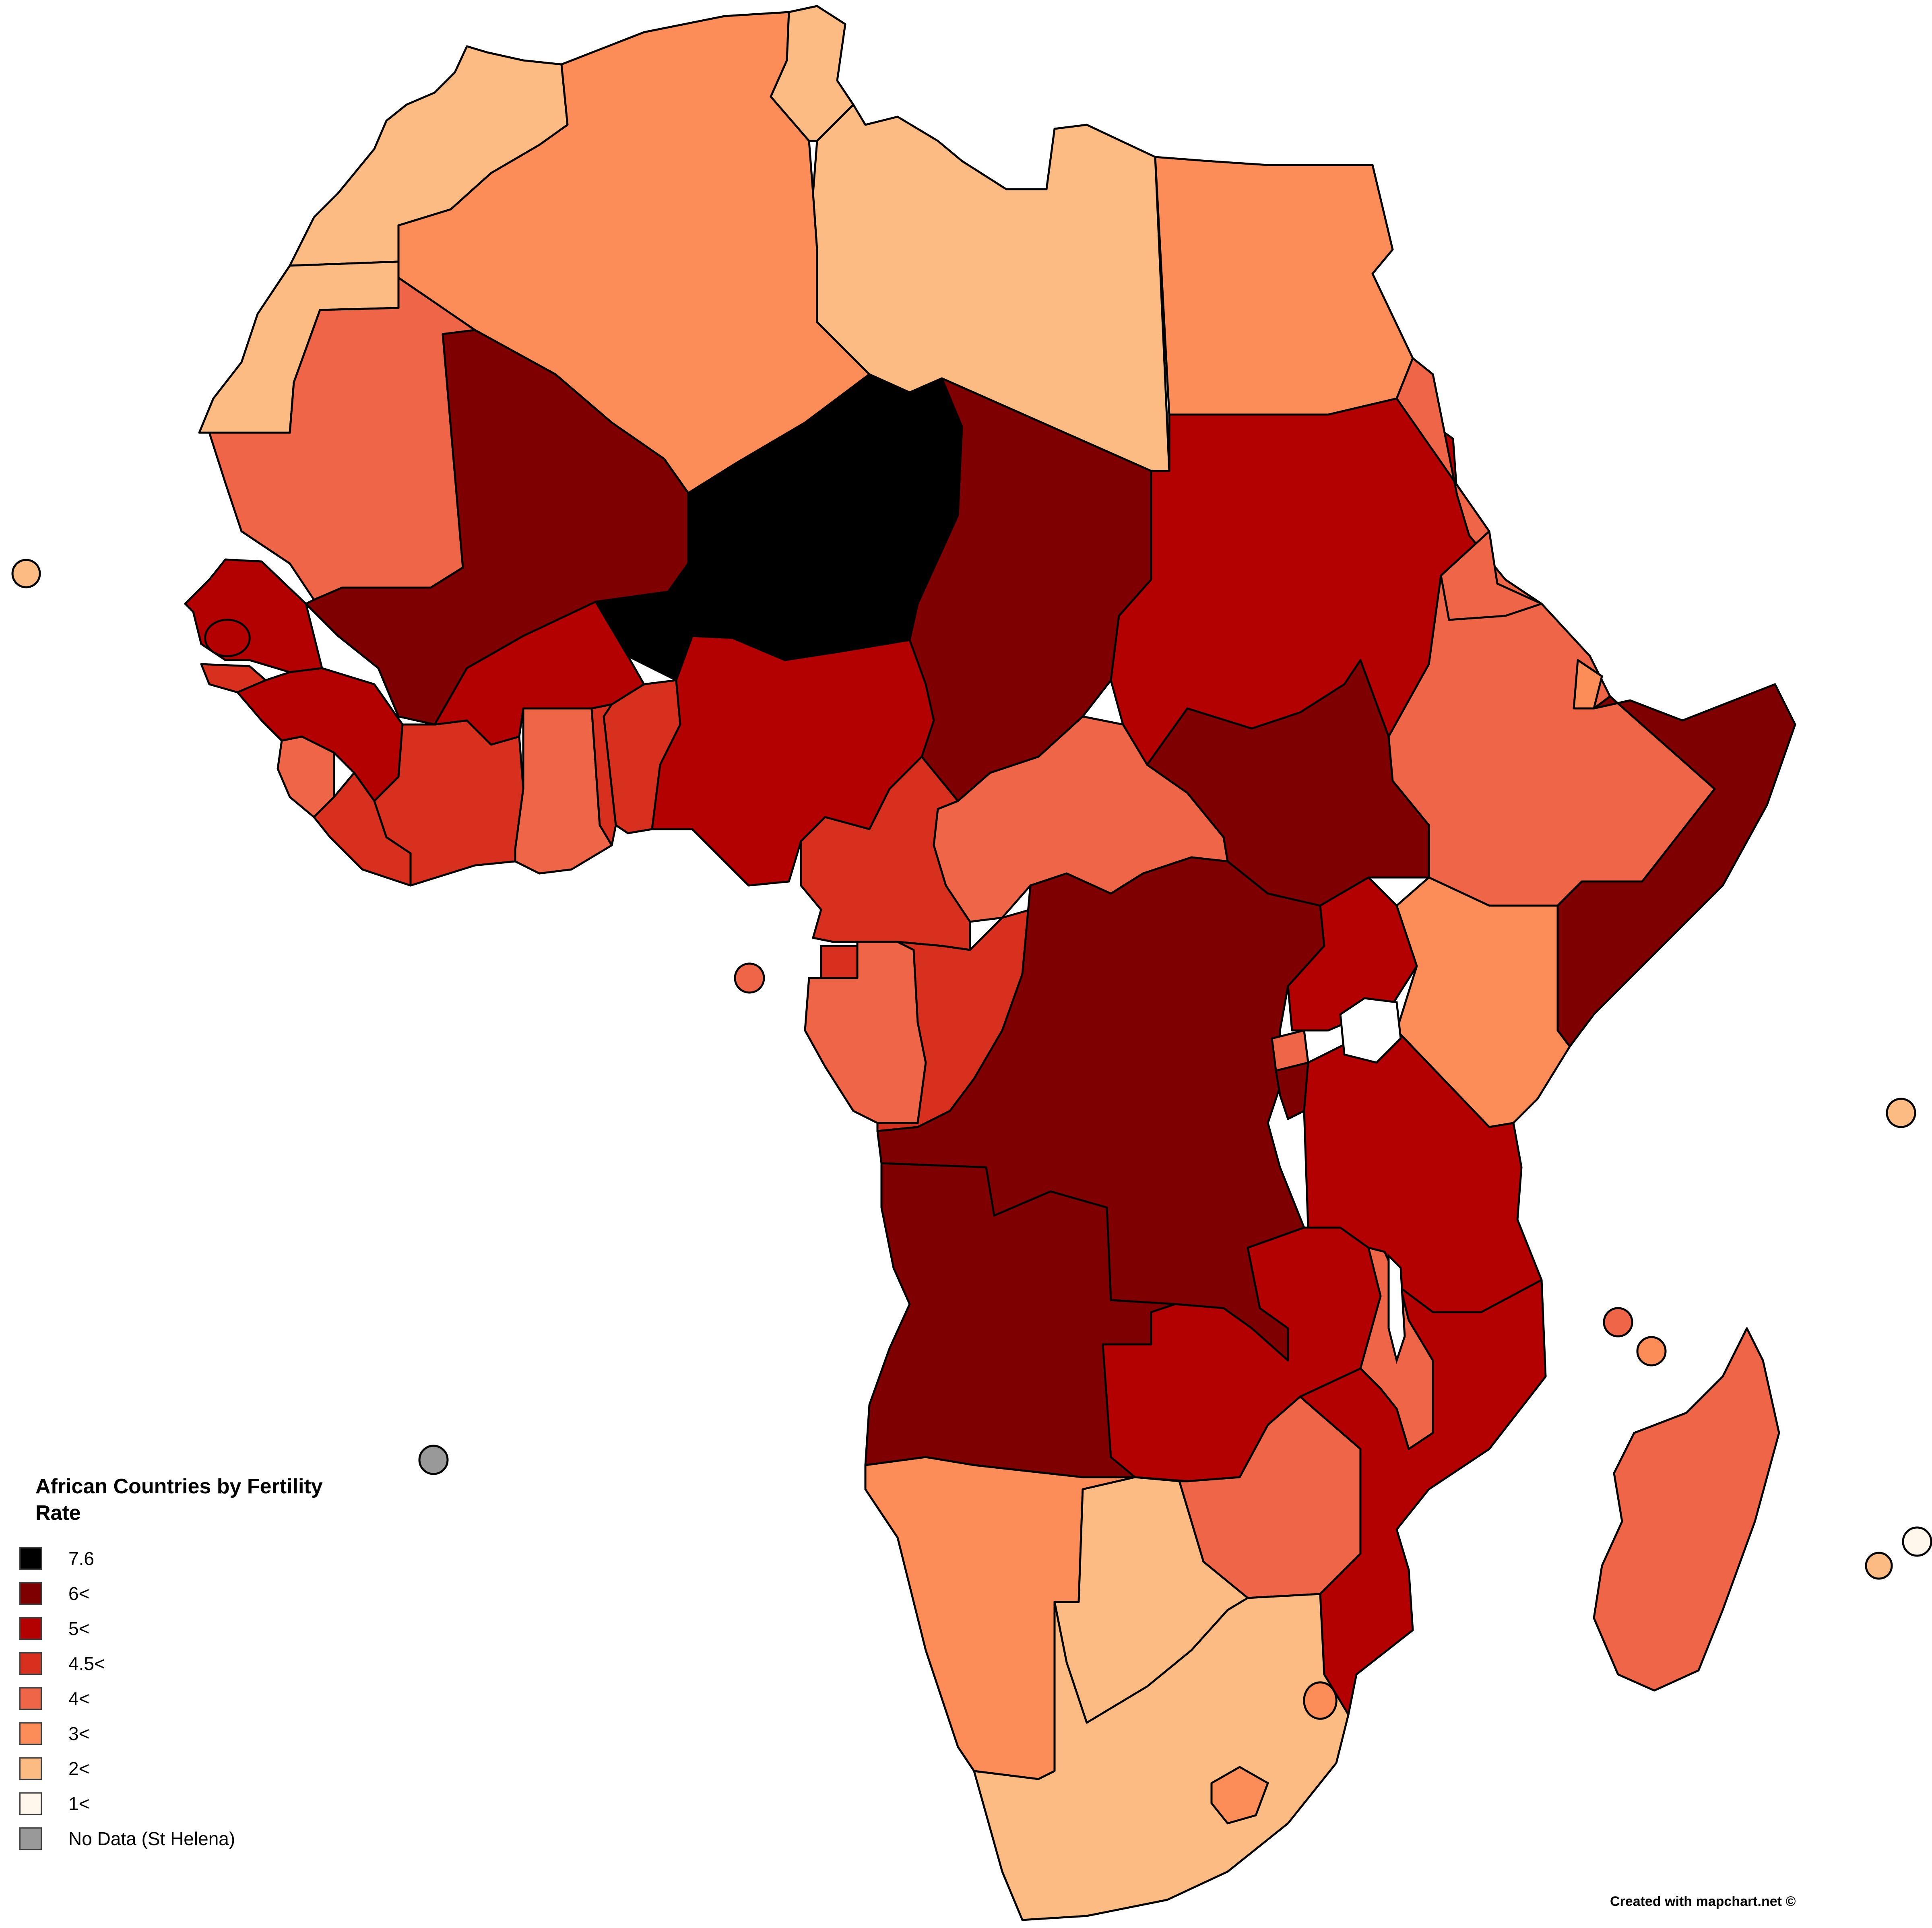 The height and width of the screenshot is (1928, 1932). I want to click on legend-item: 1<, so click(200, 1803).